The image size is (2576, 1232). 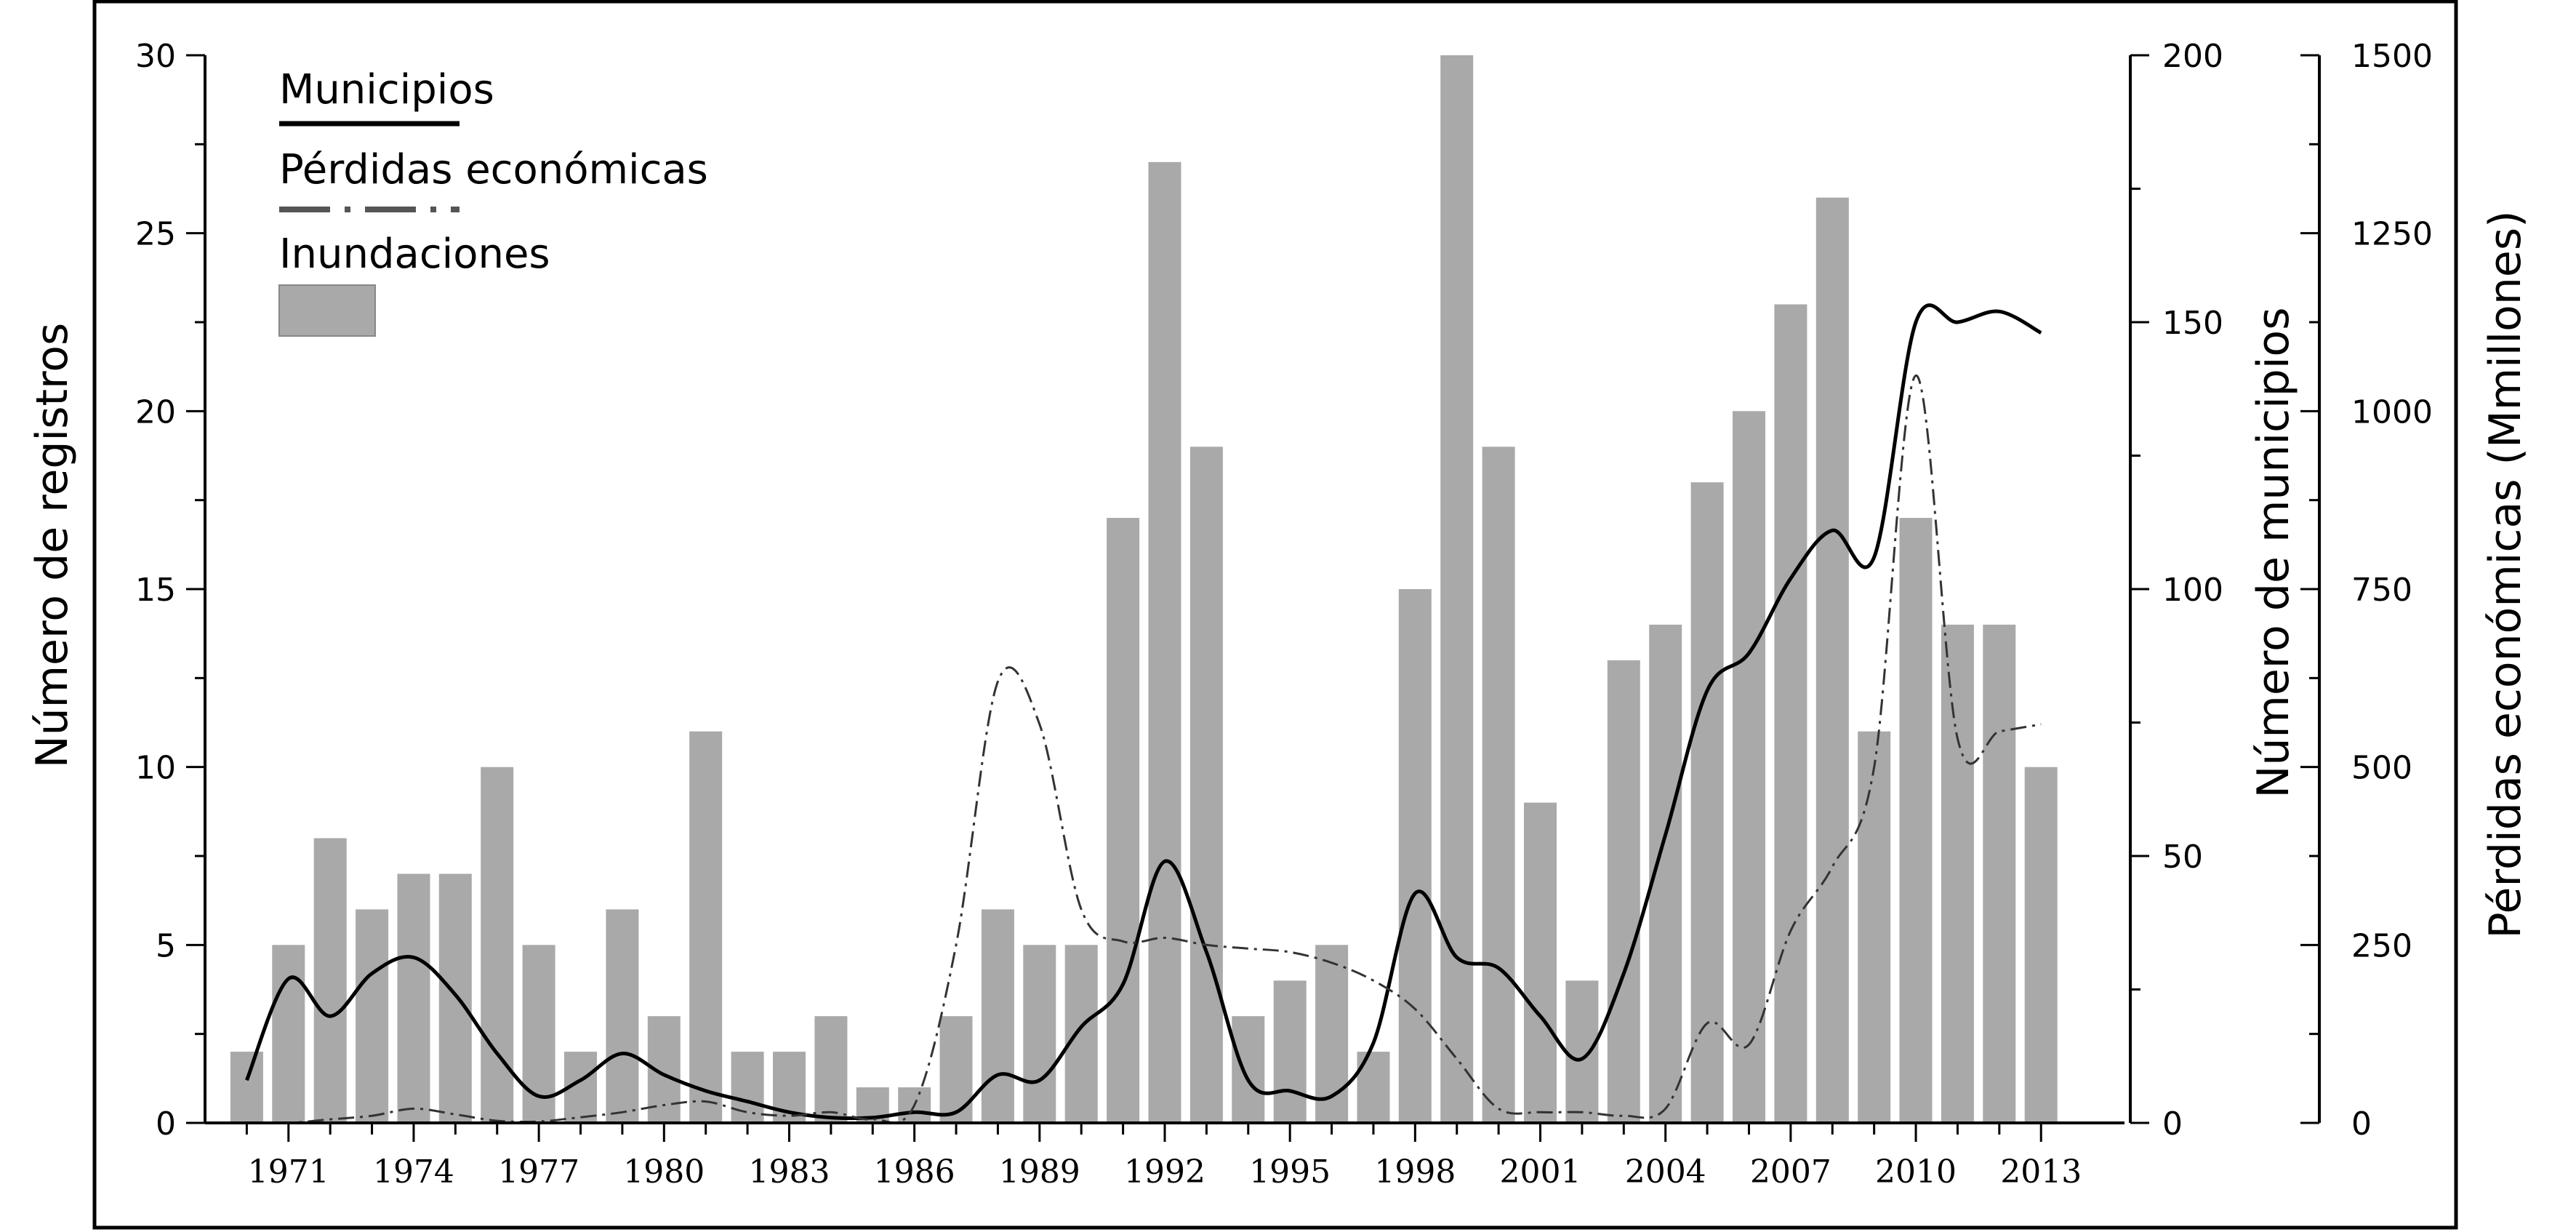 What do you see at coordinates (2041, 1172) in the screenshot?
I see `x-tick-label: 2013` at bounding box center [2041, 1172].